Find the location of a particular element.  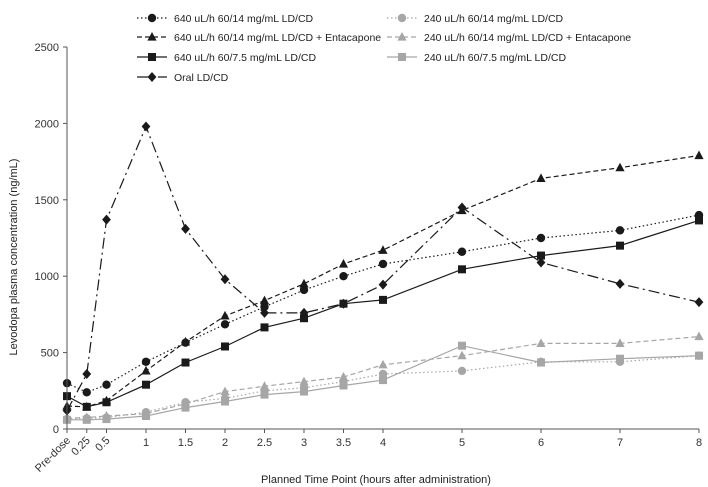

legend-label: 640 uL/h 60/7.5 mg/mL LD/CD is located at coordinates (245, 58).